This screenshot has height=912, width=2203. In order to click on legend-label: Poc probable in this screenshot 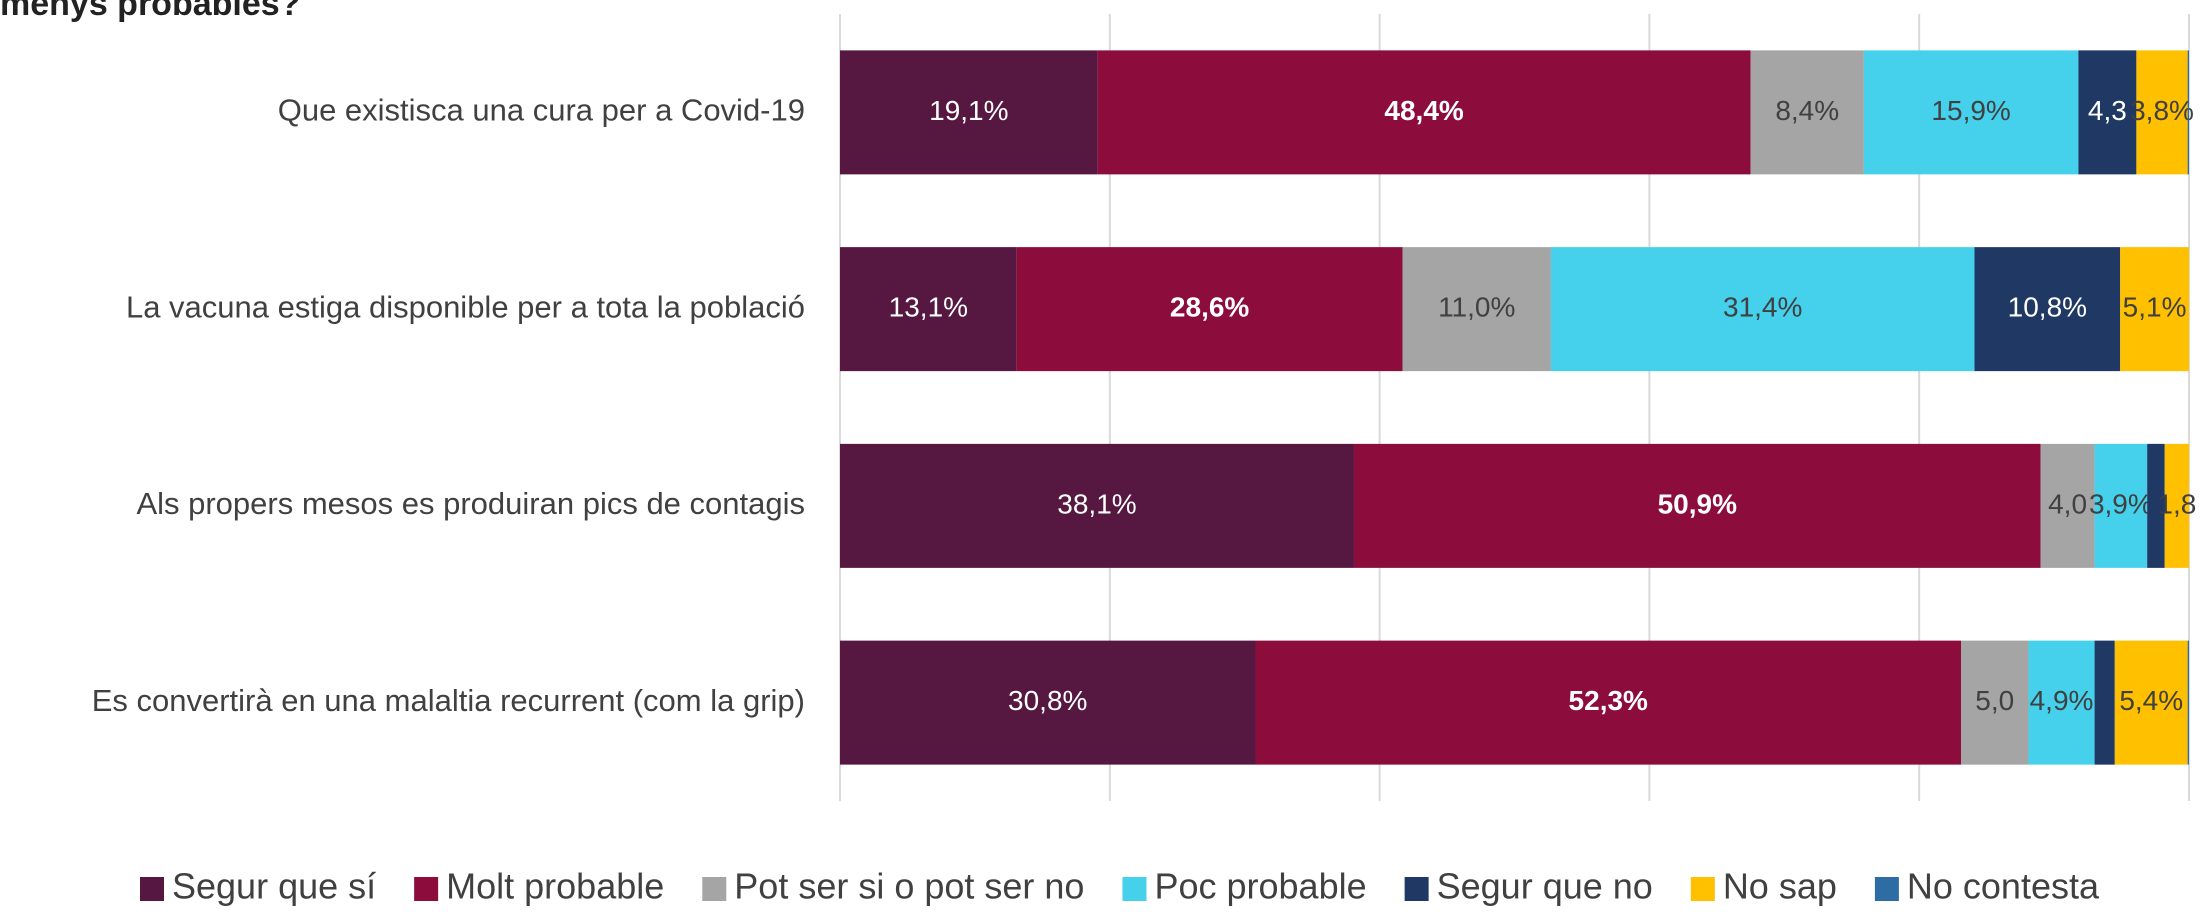, I will do `click(1260, 886)`.